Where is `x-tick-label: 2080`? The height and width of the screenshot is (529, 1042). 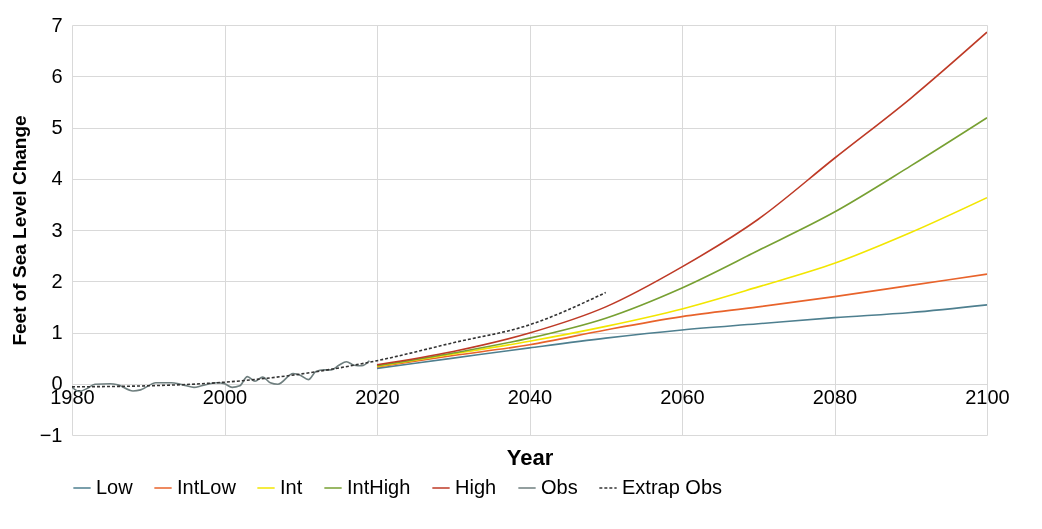 x-tick-label: 2080 is located at coordinates (835, 397).